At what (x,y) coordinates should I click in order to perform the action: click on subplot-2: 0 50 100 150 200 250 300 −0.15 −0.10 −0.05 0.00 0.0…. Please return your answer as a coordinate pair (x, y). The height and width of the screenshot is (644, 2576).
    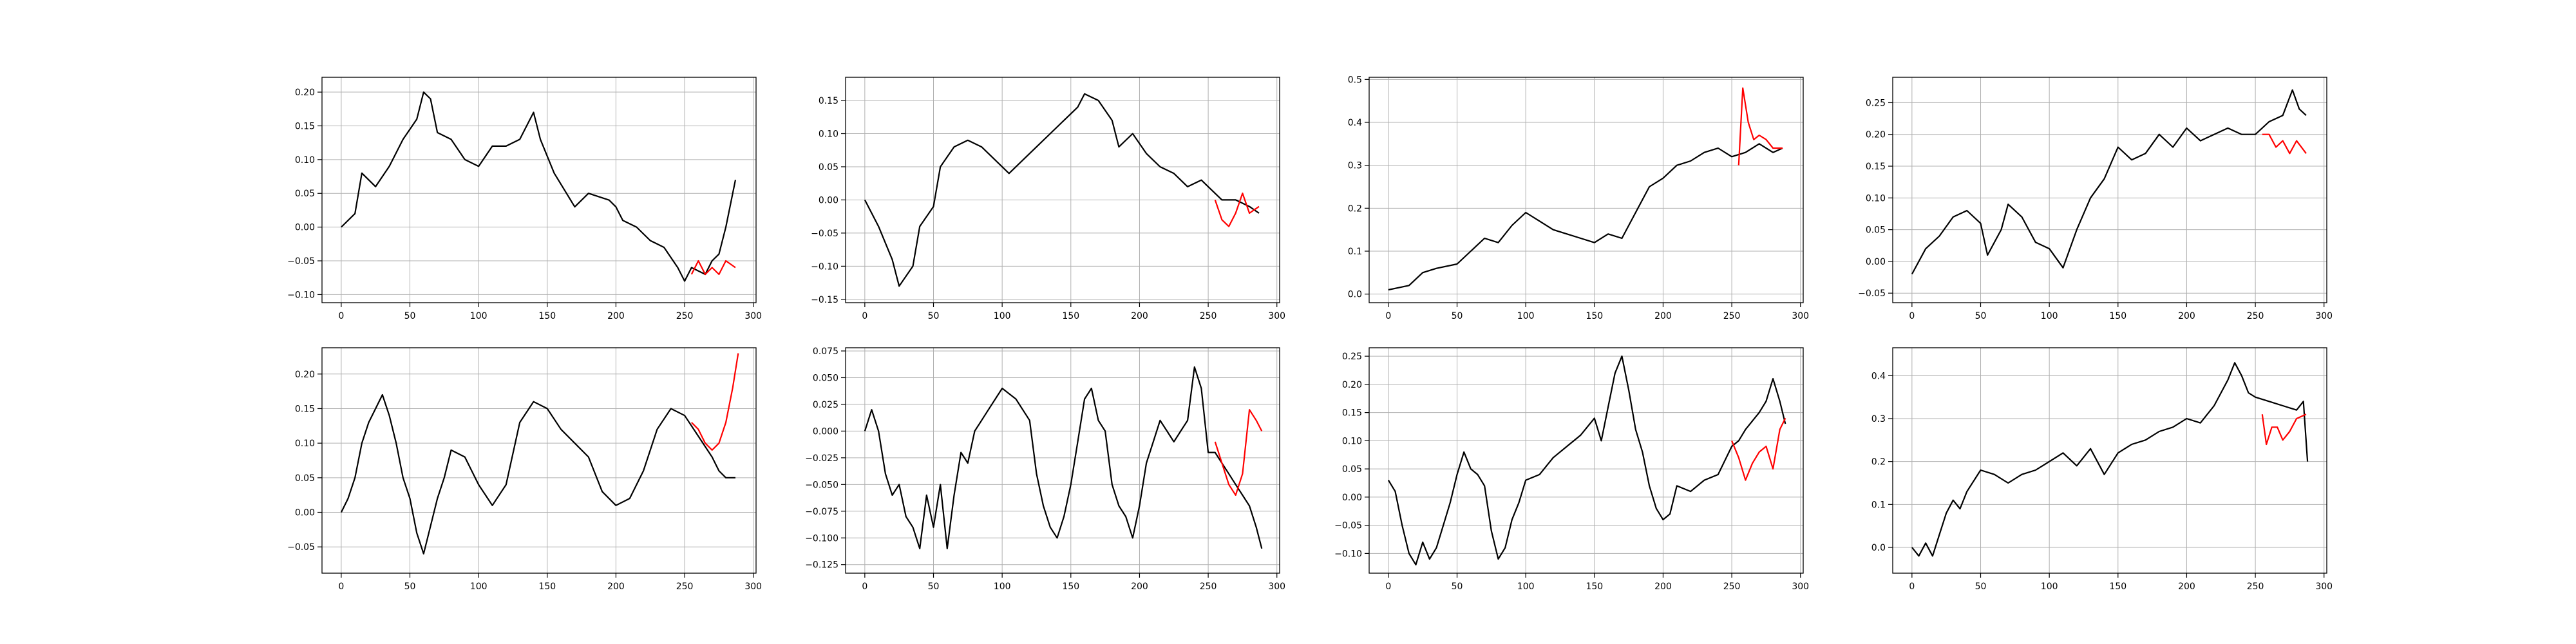
    Looking at the image, I should click on (1048, 199).